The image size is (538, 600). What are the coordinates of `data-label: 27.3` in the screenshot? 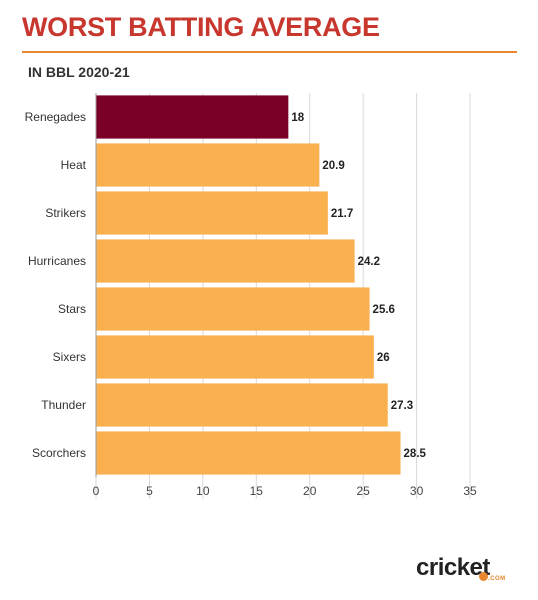 It's located at (402, 406).